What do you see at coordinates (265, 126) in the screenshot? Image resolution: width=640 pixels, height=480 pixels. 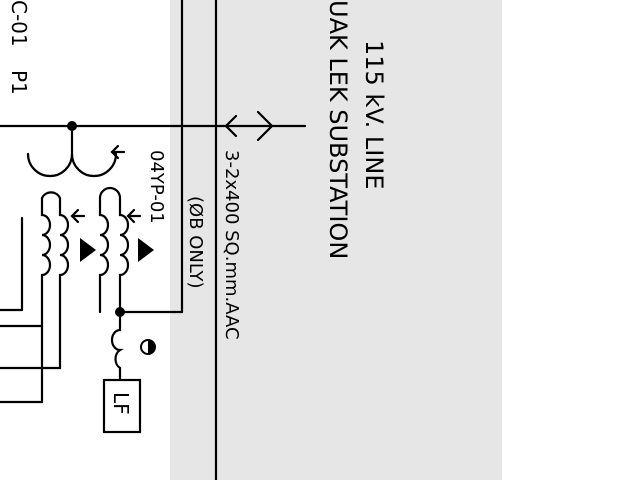 I see `feeder-arrow` at bounding box center [265, 126].